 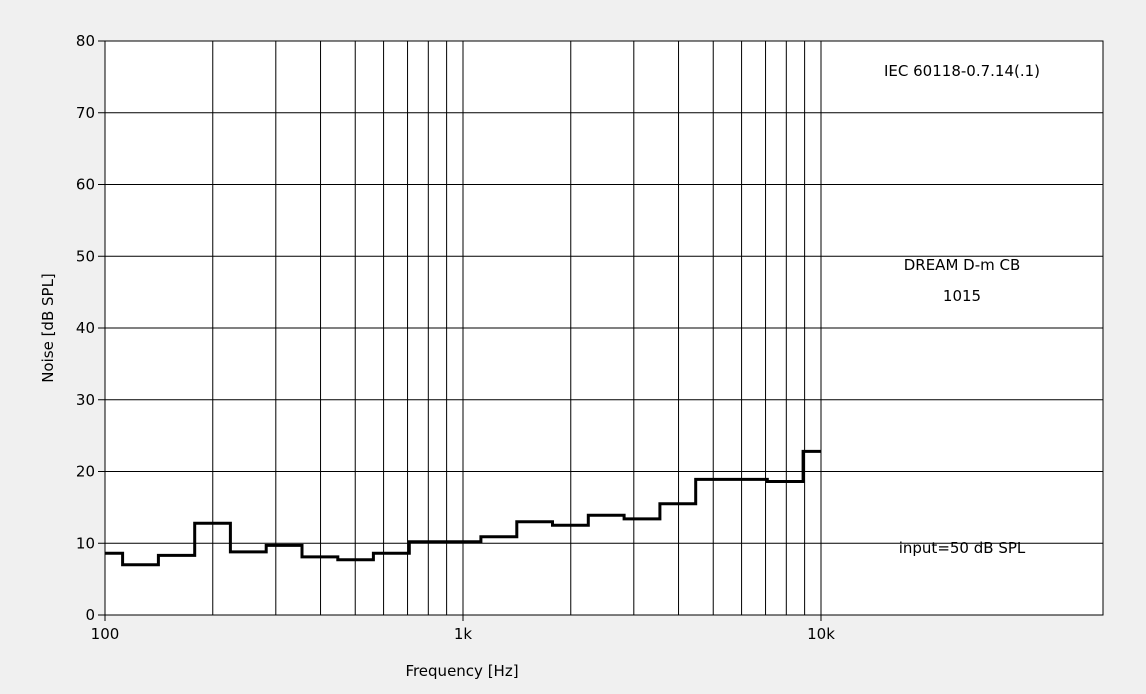 What do you see at coordinates (463, 634) in the screenshot?
I see `x-tick-label: 1k` at bounding box center [463, 634].